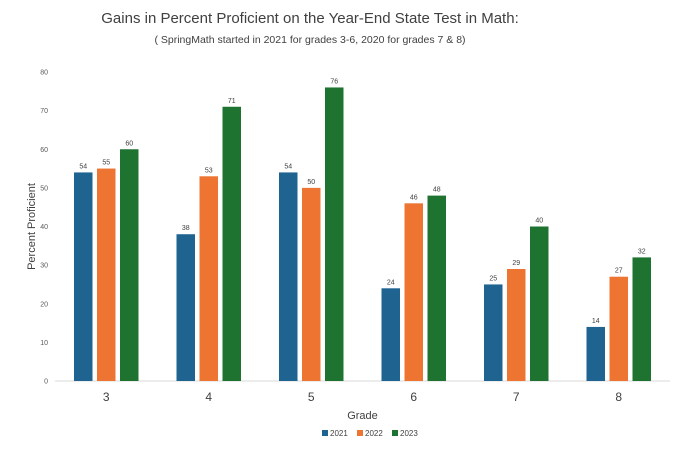 Image resolution: width=684 pixels, height=456 pixels. What do you see at coordinates (414, 197) in the screenshot?
I see `data-label: 46` at bounding box center [414, 197].